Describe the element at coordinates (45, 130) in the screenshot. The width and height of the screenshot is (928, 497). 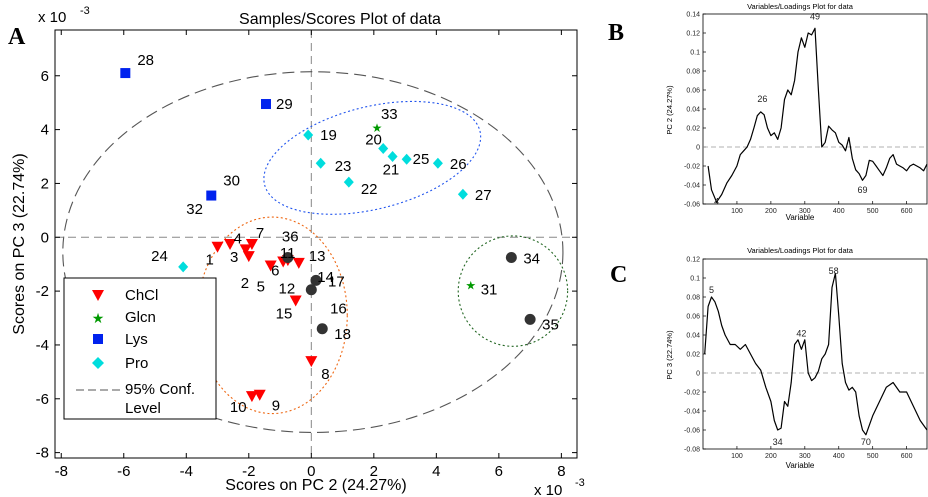
I see `y-tick-label: 4` at that location.